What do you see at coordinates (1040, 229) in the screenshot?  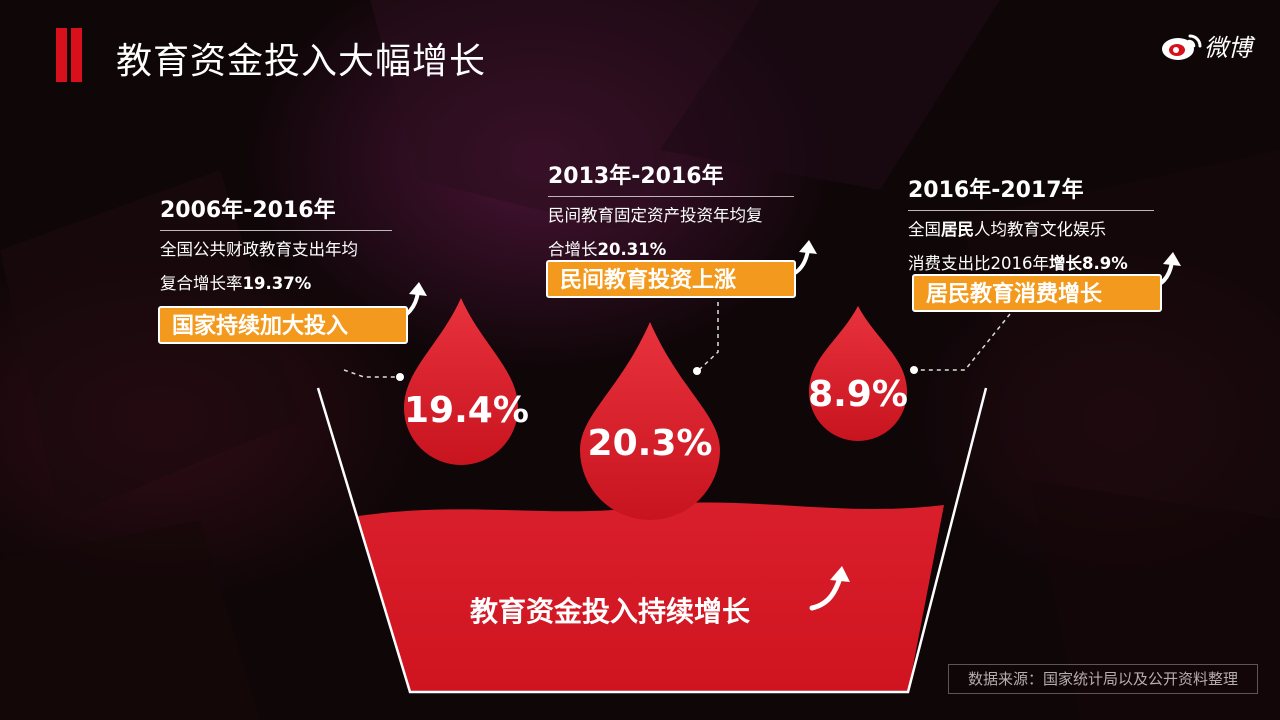 I see `desc-line-1c: 人均教育文化娱乐` at bounding box center [1040, 229].